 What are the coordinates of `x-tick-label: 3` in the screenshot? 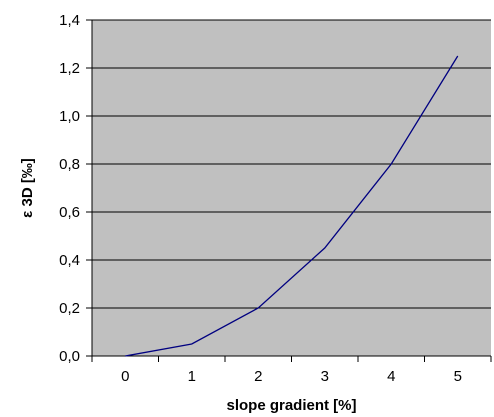 It's located at (325, 376).